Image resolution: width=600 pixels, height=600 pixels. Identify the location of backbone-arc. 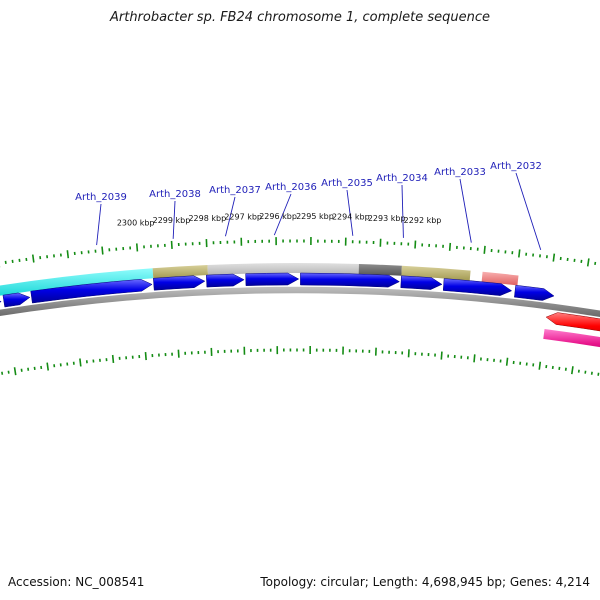
(300, 301).